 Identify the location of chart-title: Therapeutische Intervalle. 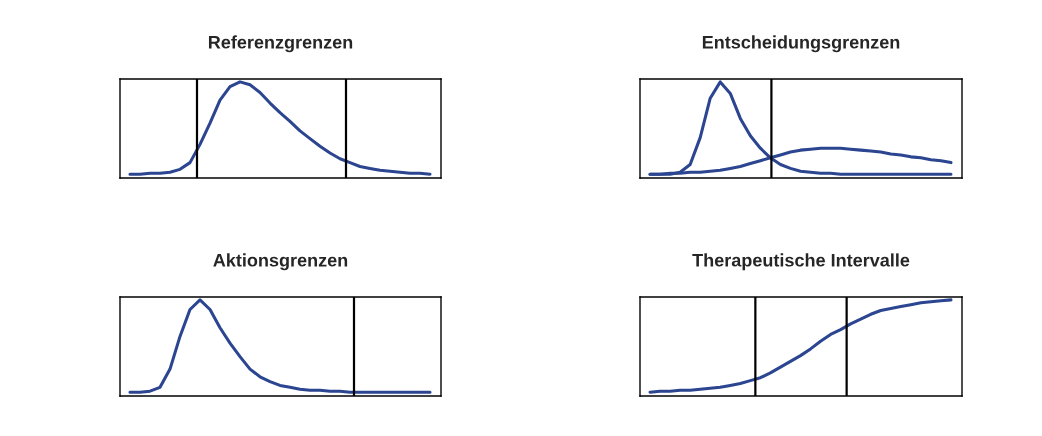
(801, 262).